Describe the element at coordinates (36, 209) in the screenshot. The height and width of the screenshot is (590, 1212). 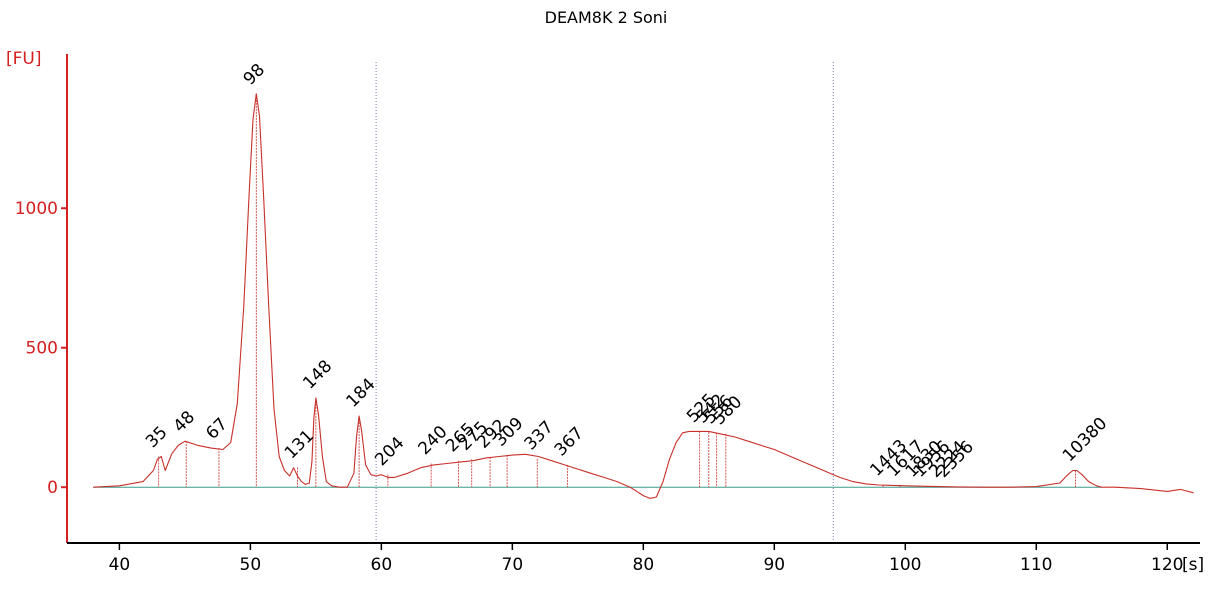
I see `y-tick-label: 1000` at that location.